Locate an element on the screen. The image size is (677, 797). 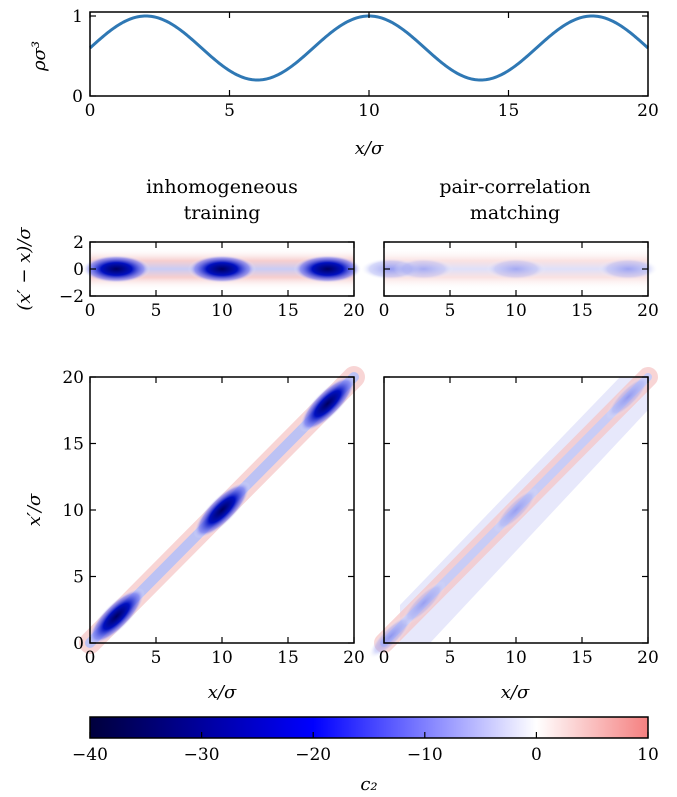
square-left-xtick-label: 10 is located at coordinates (222, 658).